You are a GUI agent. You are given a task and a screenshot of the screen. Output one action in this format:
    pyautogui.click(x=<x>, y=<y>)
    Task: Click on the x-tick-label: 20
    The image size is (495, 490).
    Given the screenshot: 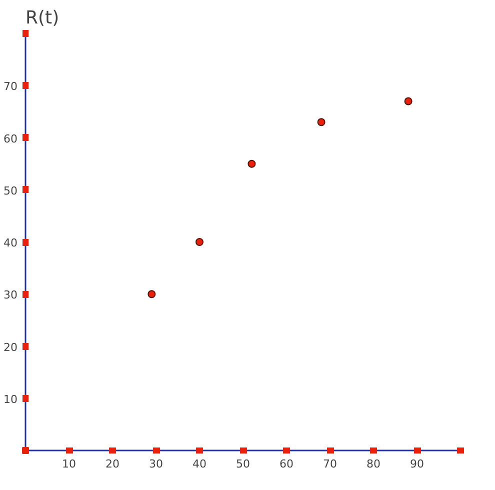 What is the action you would take?
    pyautogui.click(x=113, y=464)
    